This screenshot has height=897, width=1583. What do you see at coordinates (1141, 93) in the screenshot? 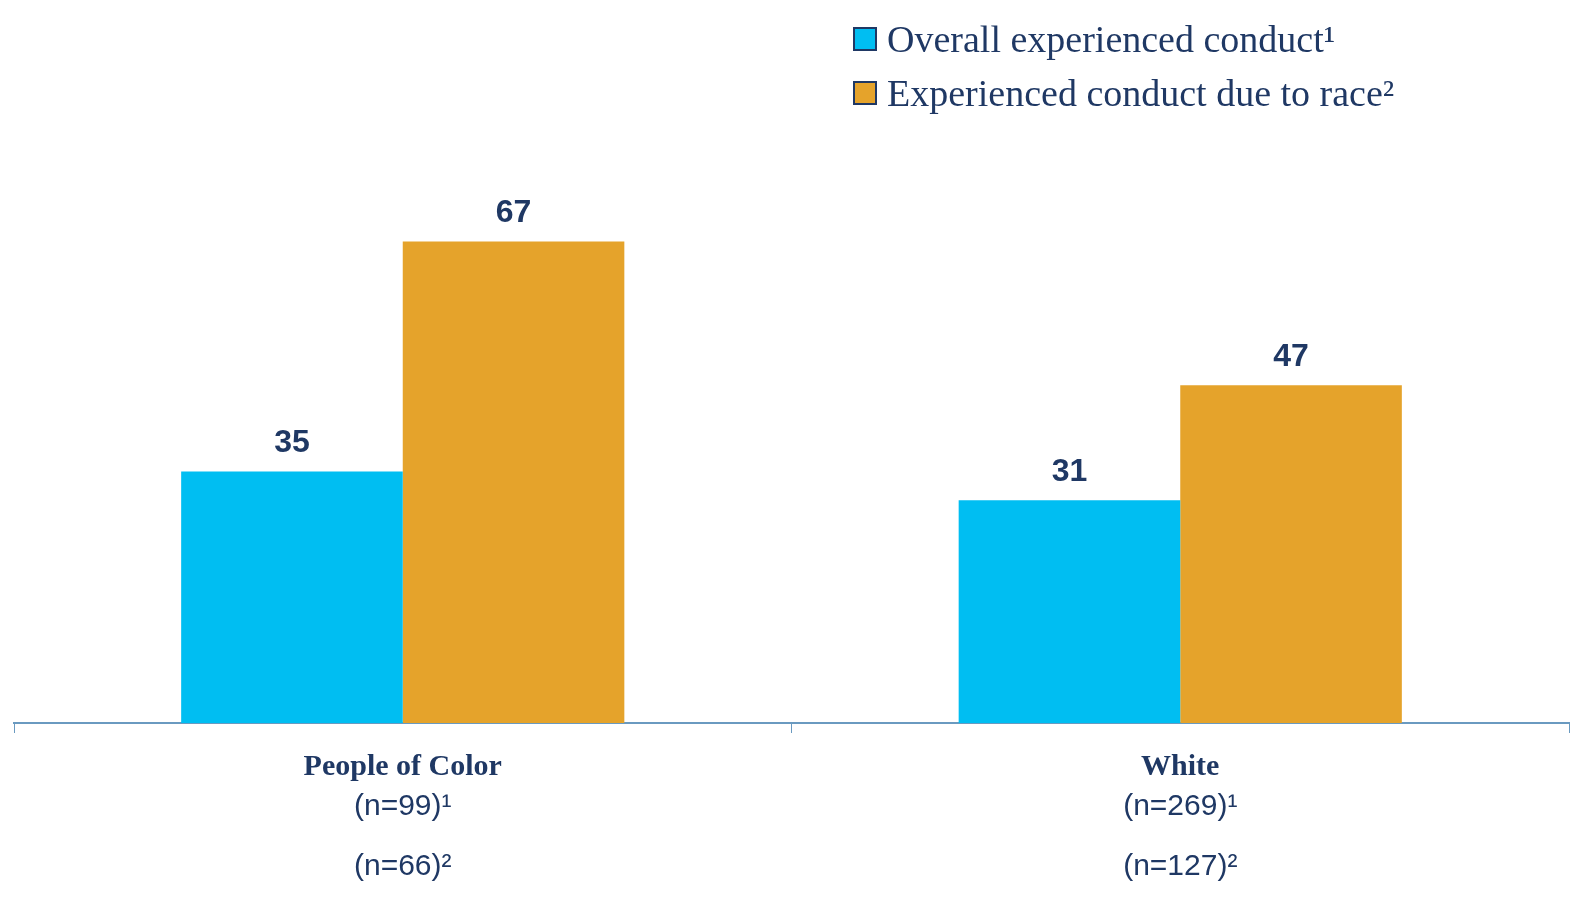
I see `legend-label: Experienced conduct due to race²` at bounding box center [1141, 93].